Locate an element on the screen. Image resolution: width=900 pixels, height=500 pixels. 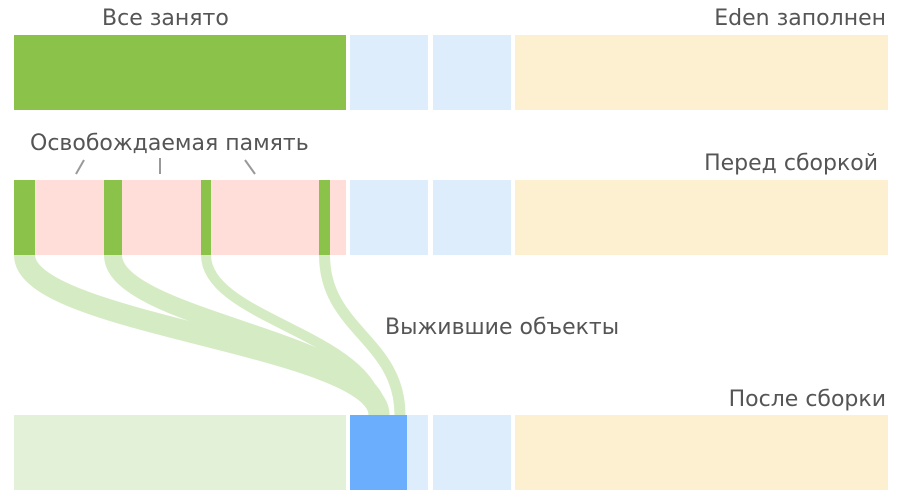
eden-full-label: Eden заполнен is located at coordinates (800, 18).